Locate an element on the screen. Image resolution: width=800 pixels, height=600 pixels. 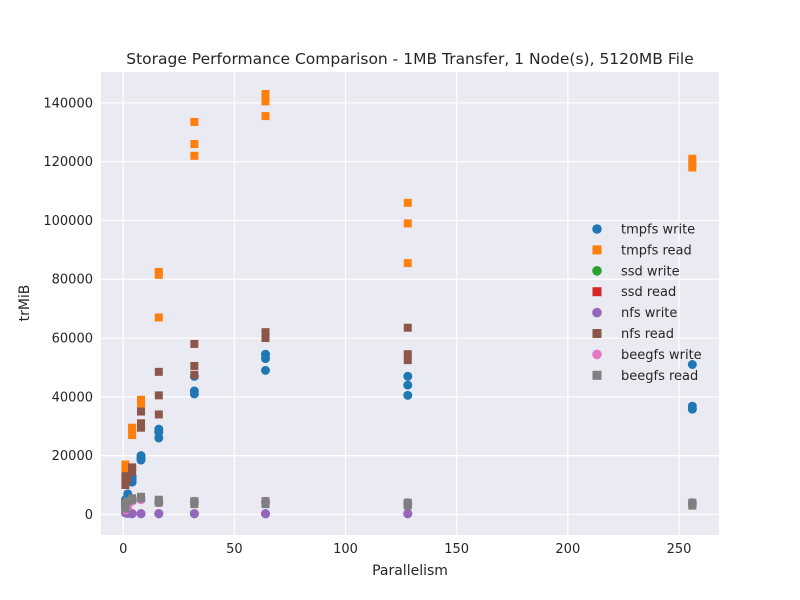
x-tick-label: 50 is located at coordinates (234, 549).